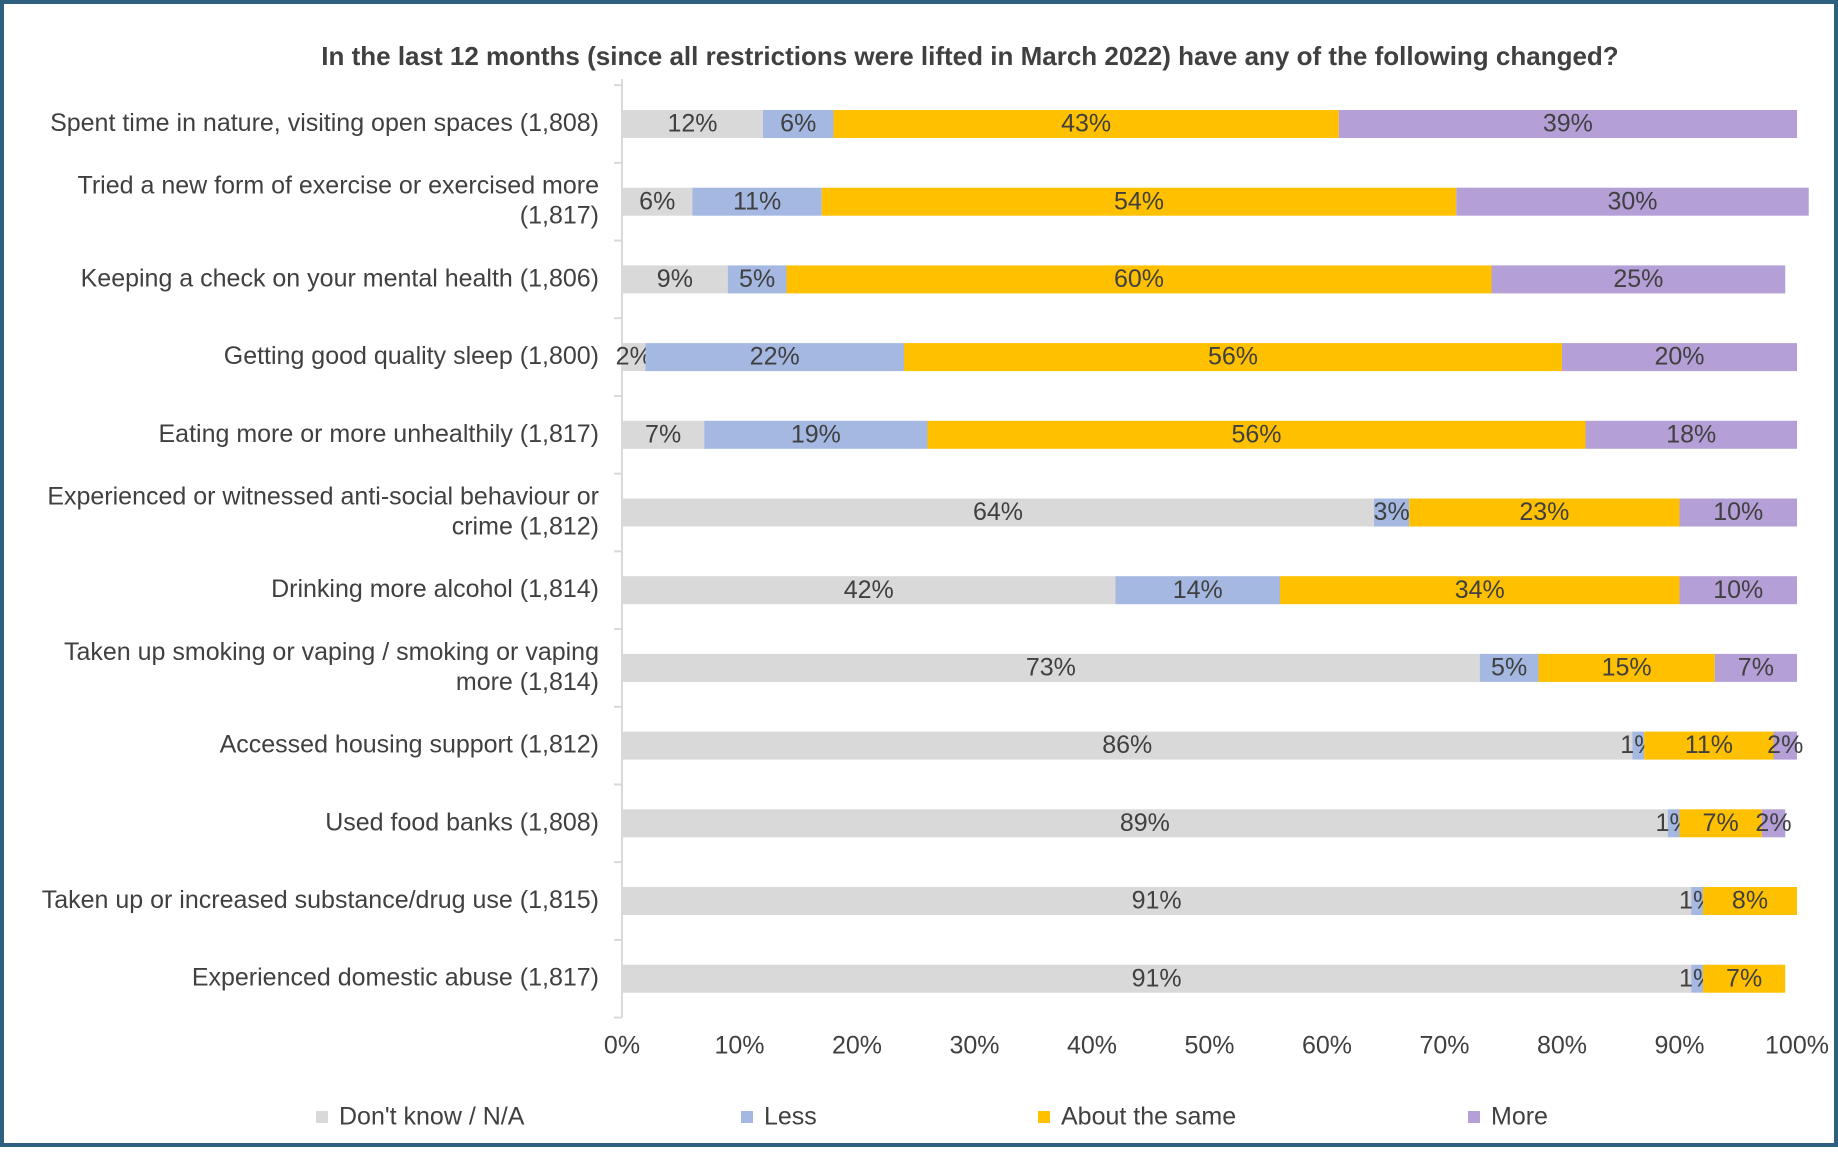  I want to click on x-tick-label: 90%, so click(1679, 1046).